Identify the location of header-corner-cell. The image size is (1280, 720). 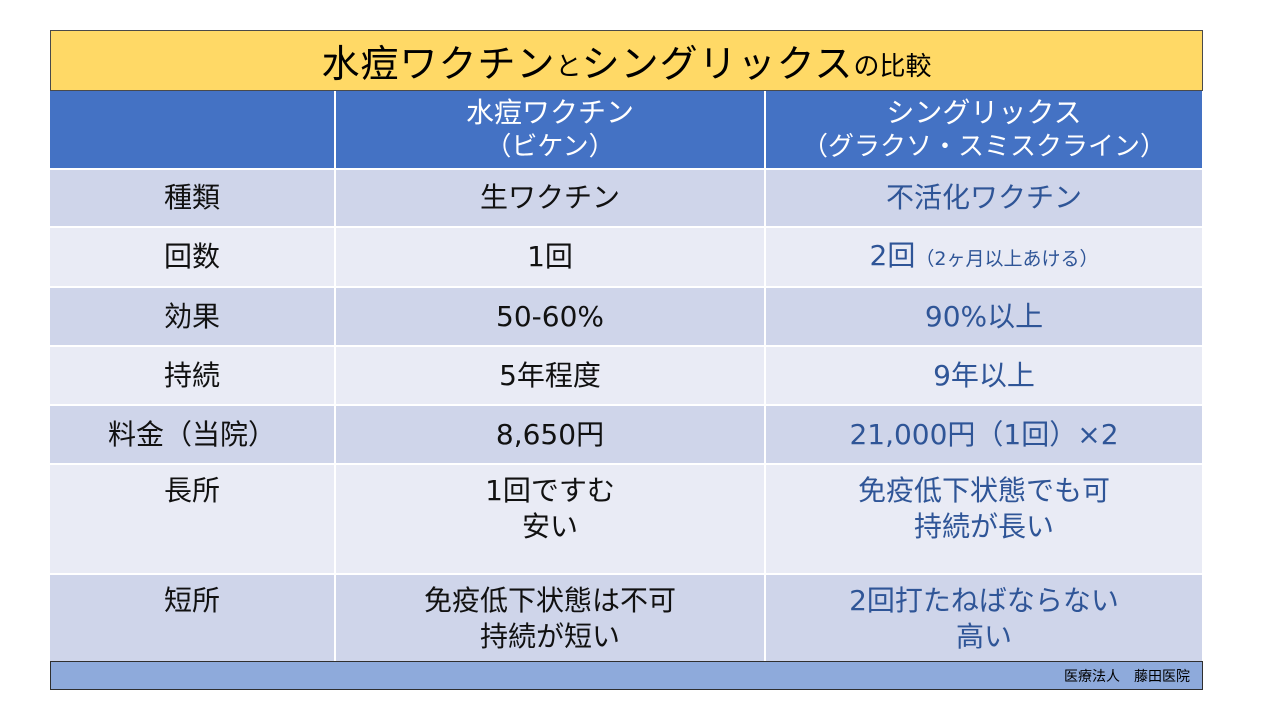
(193, 130).